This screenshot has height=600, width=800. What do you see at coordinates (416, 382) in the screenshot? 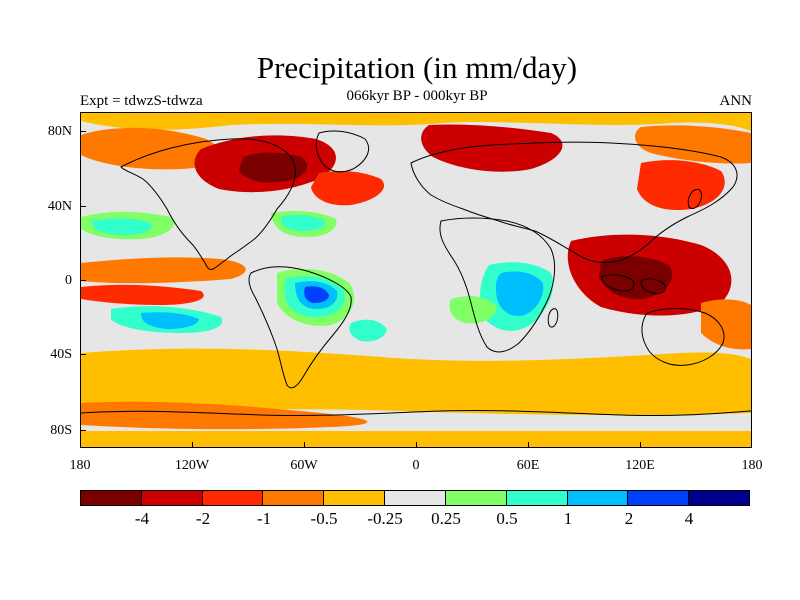
I see `precip-patch-southern-ocean-yellow` at bounding box center [416, 382].